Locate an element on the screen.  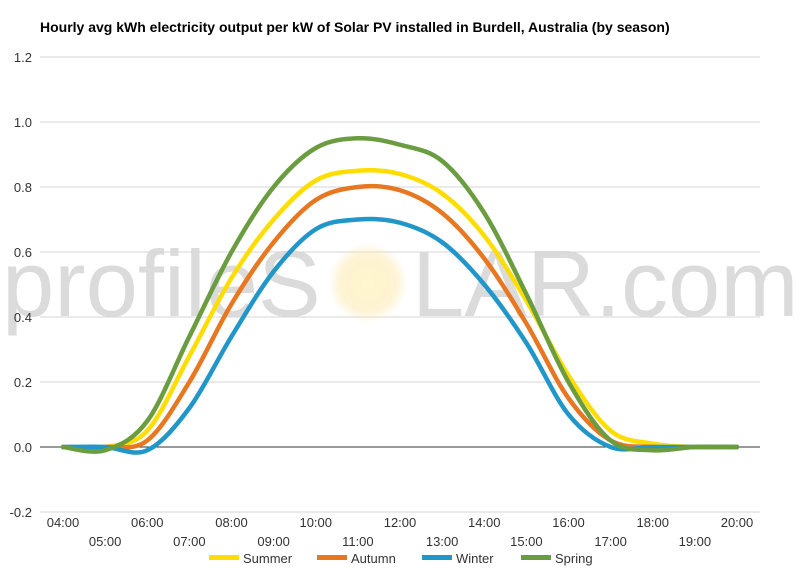
x-tick-label: 17:00 is located at coordinates (610, 541).